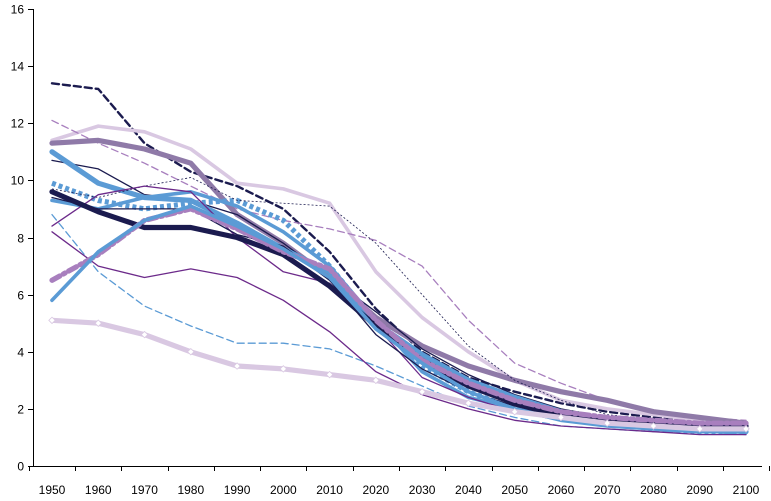  I want to click on x-tick-label: 2010, so click(329, 490).